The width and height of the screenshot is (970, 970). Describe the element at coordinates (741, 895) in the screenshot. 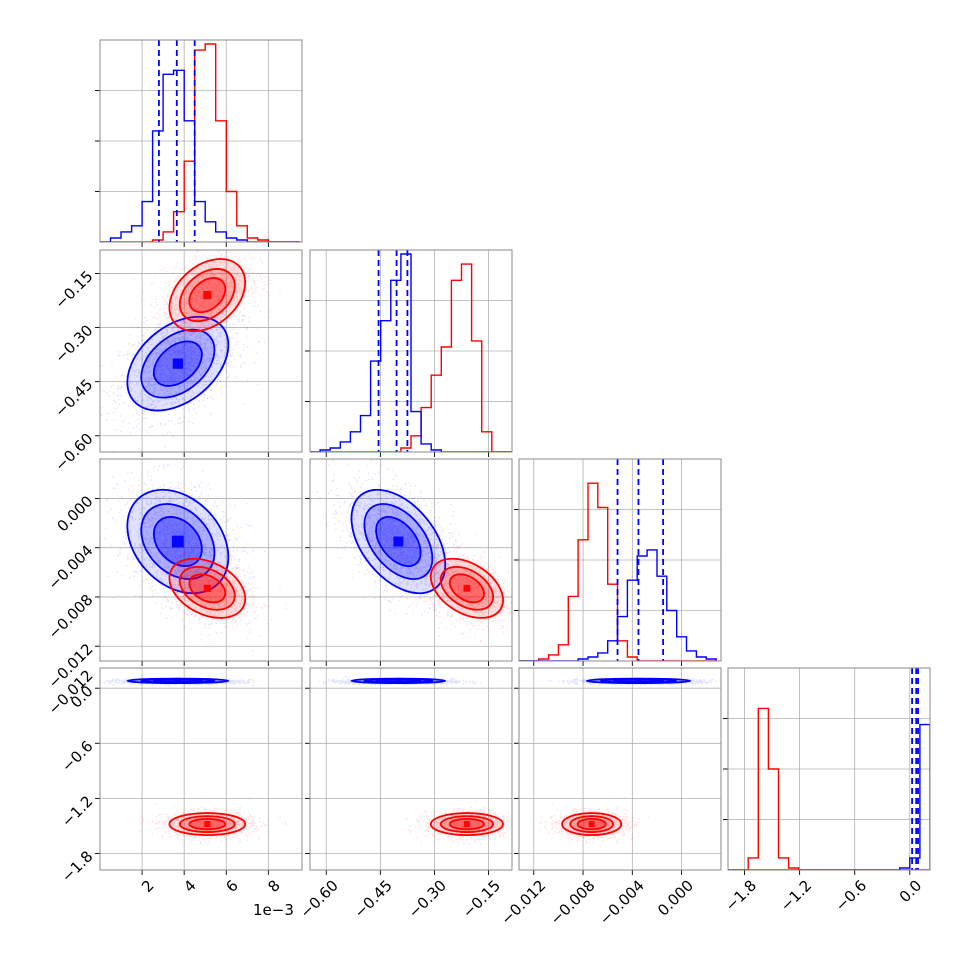

I see `x-tick-label: −1.8` at that location.